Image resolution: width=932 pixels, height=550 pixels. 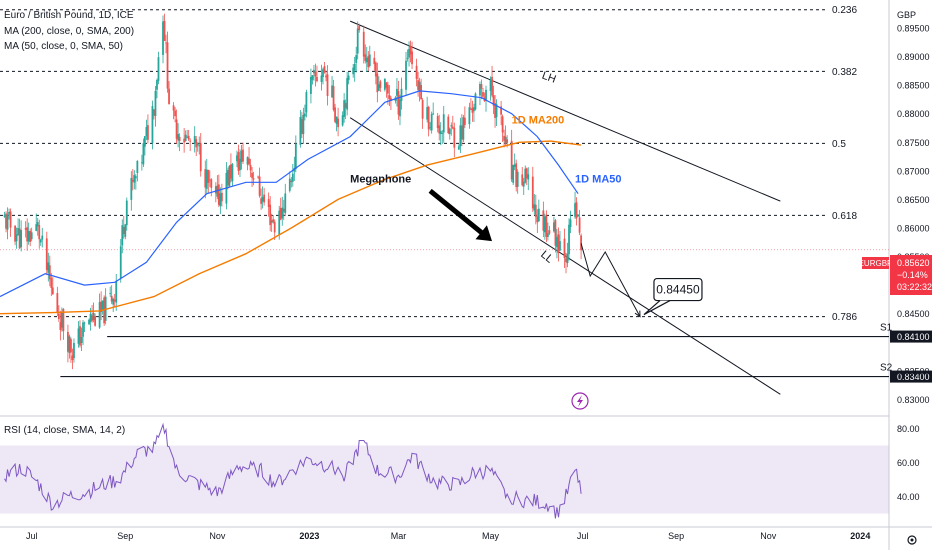 What do you see at coordinates (548, 78) in the screenshot?
I see `lh-label: LH` at bounding box center [548, 78].